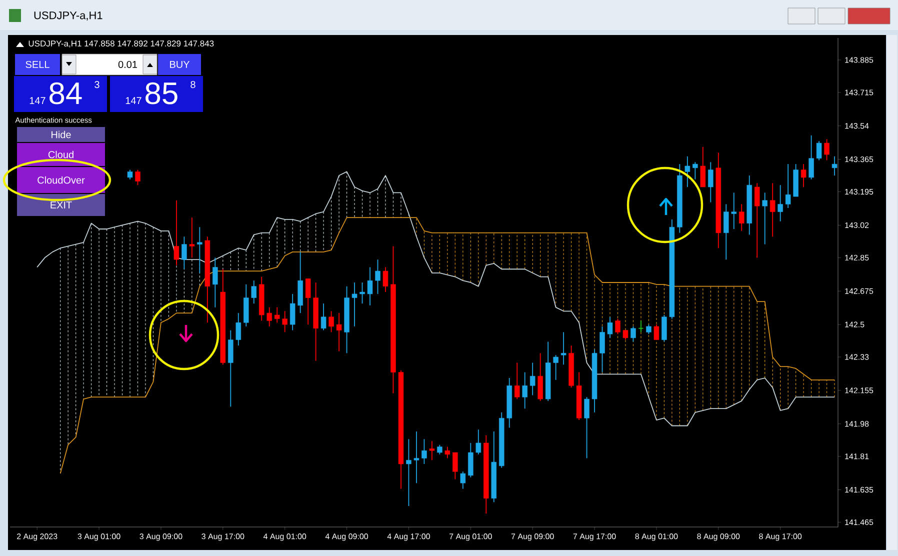 The image size is (898, 556). What do you see at coordinates (61, 154) in the screenshot?
I see `annotation: Cloud` at bounding box center [61, 154].